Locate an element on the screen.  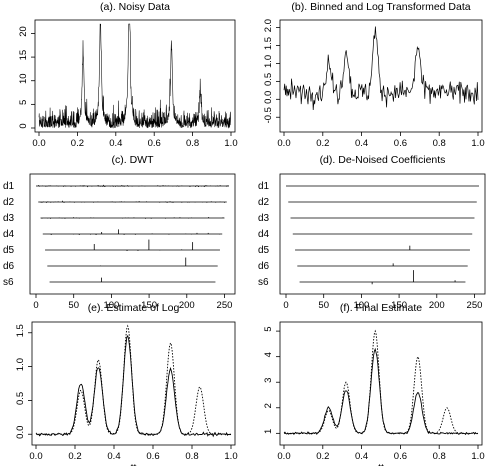
y-tick-label: 2.0 is located at coordinates (268, 25).